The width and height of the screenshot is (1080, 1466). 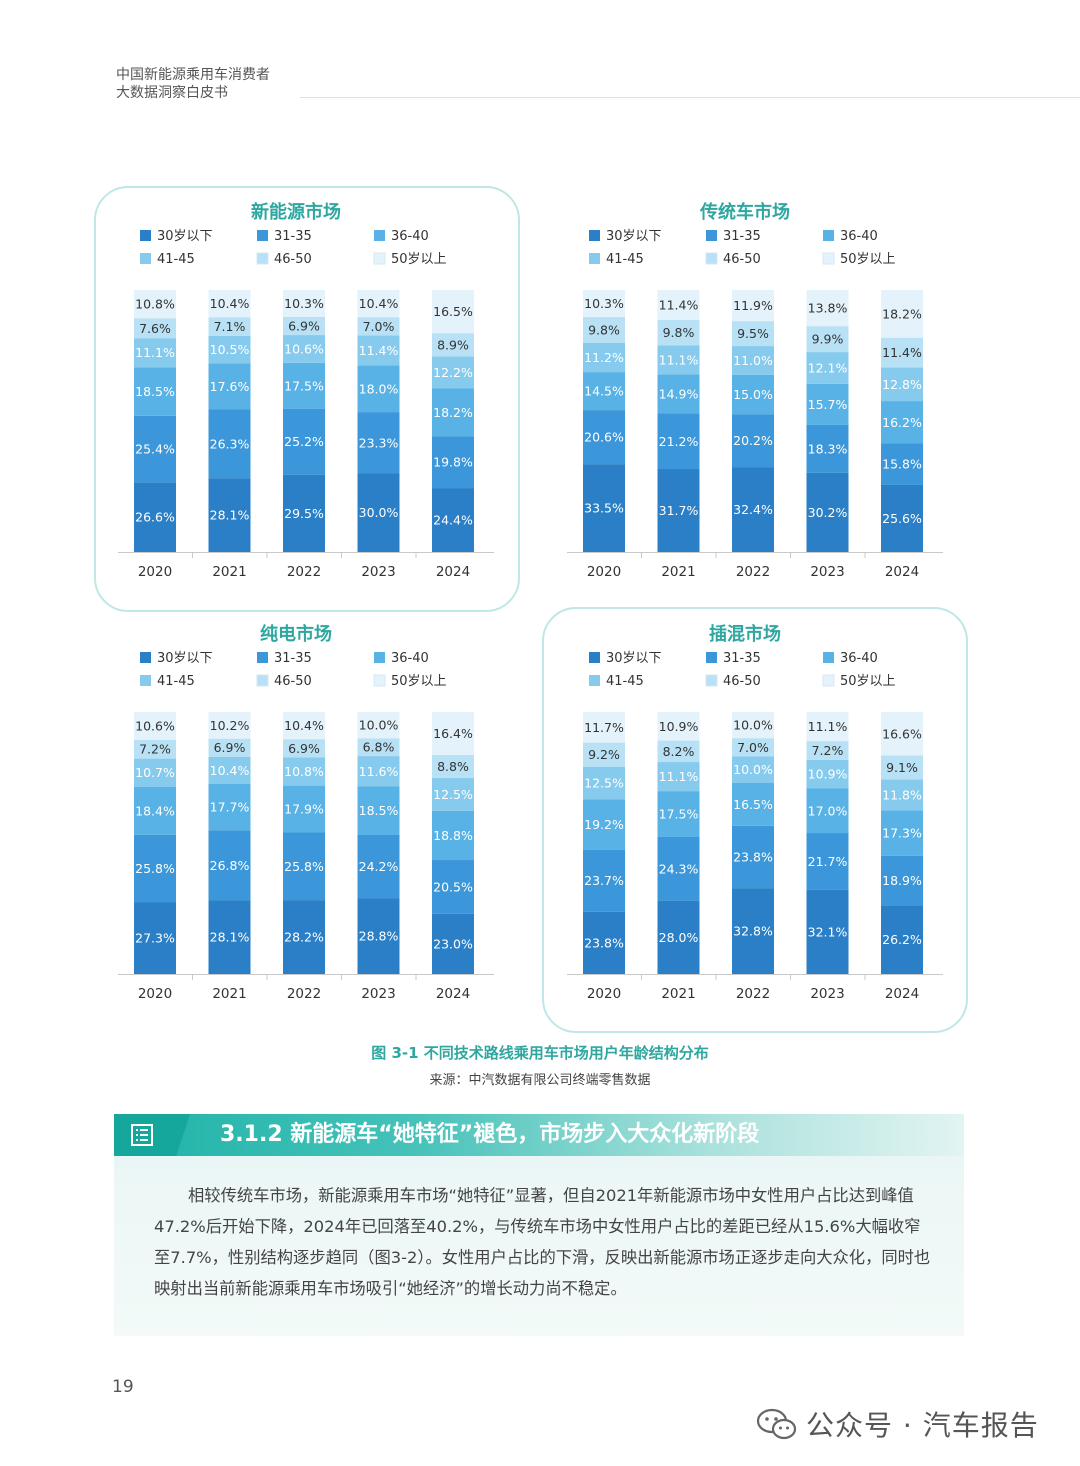 I want to click on data-label: 8.2%, so click(x=679, y=751).